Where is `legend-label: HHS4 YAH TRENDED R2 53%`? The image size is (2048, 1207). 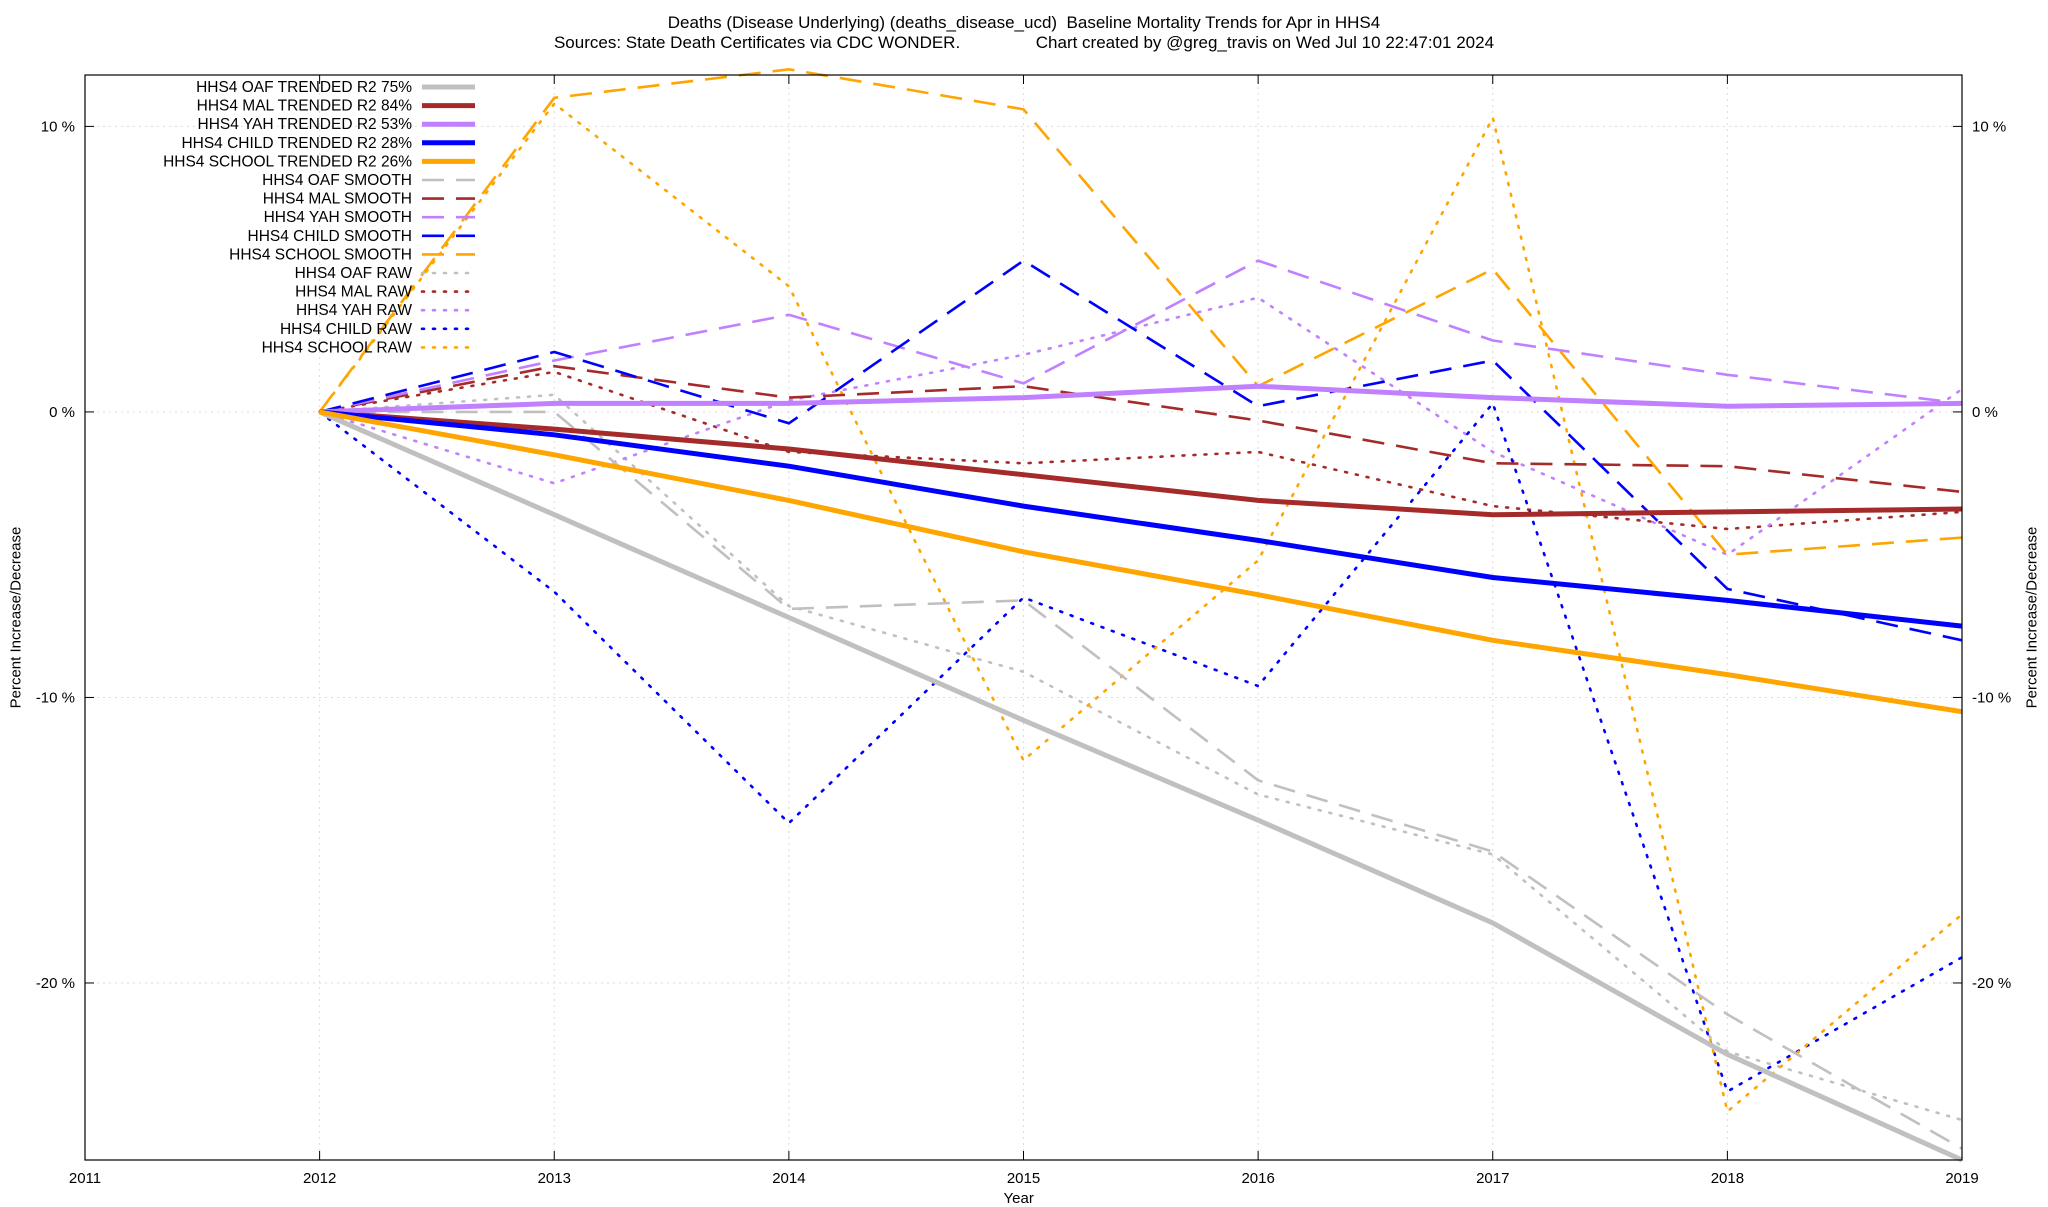 legend-label: HHS4 YAH TRENDED R2 53% is located at coordinates (305, 124).